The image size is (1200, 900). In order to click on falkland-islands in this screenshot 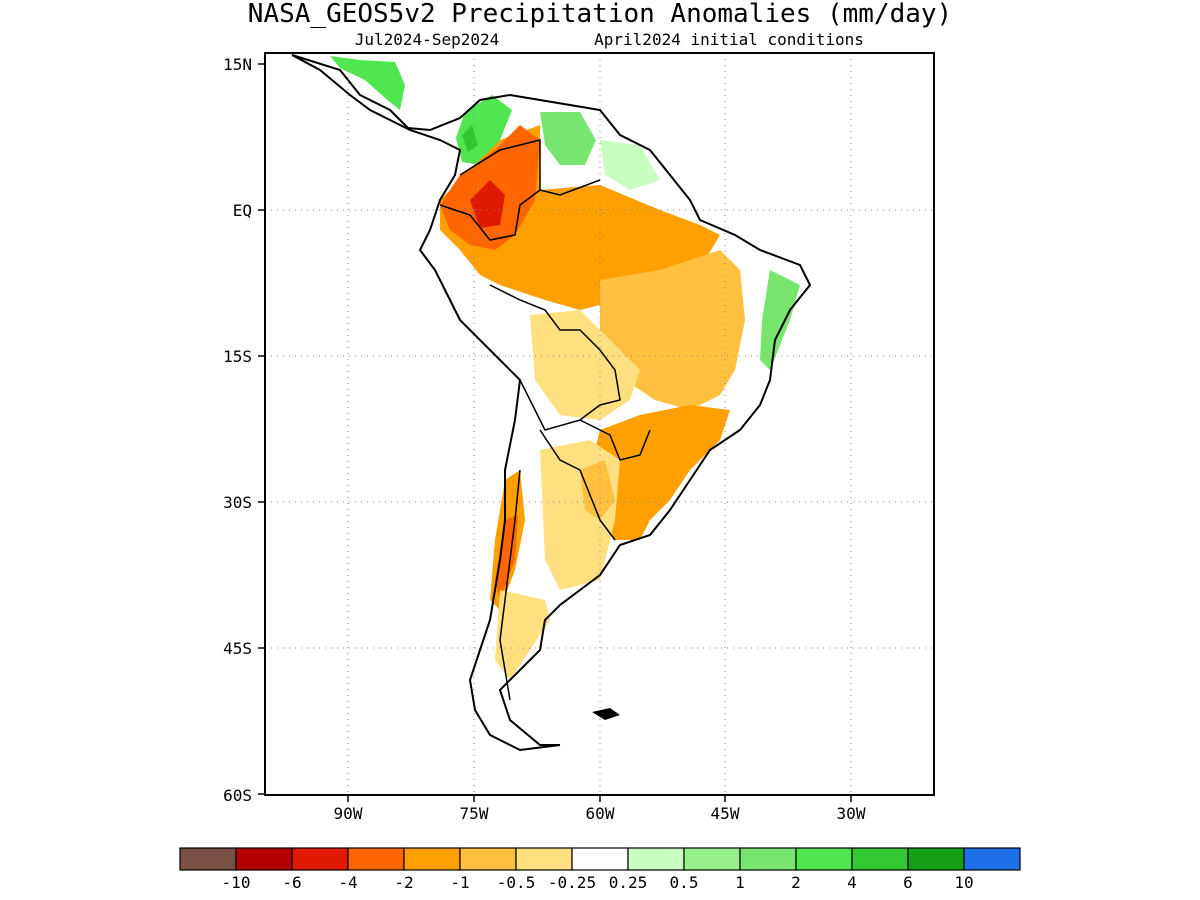, I will do `click(606, 714)`.